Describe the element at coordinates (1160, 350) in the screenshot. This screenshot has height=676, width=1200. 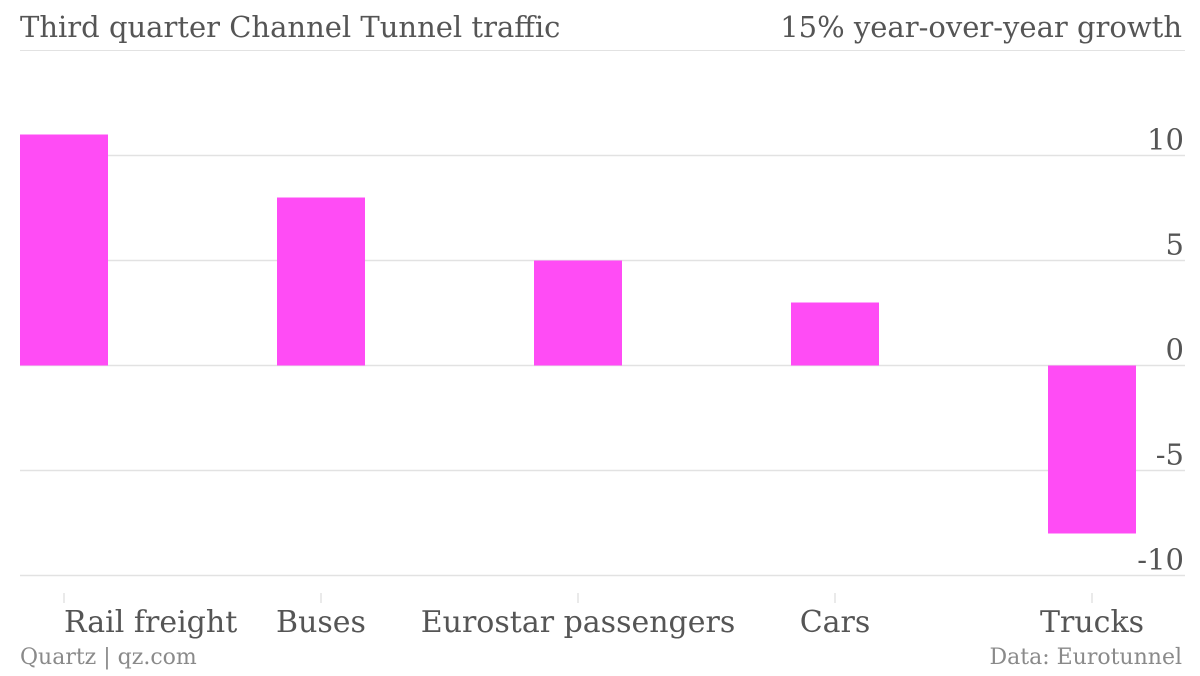
I see `y-axis-ticks: 10 5 0 -5 -10` at that location.